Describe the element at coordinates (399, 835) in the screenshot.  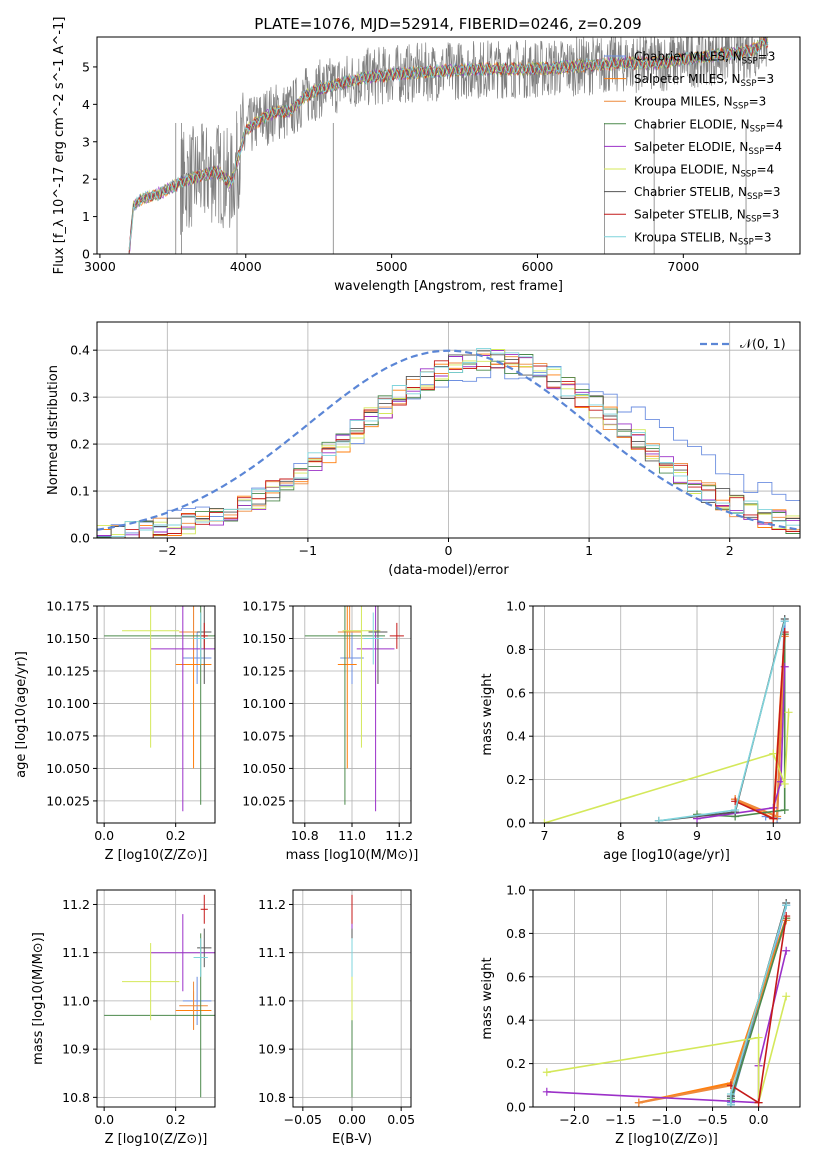
I see `x-tick-label: 11.2` at that location.